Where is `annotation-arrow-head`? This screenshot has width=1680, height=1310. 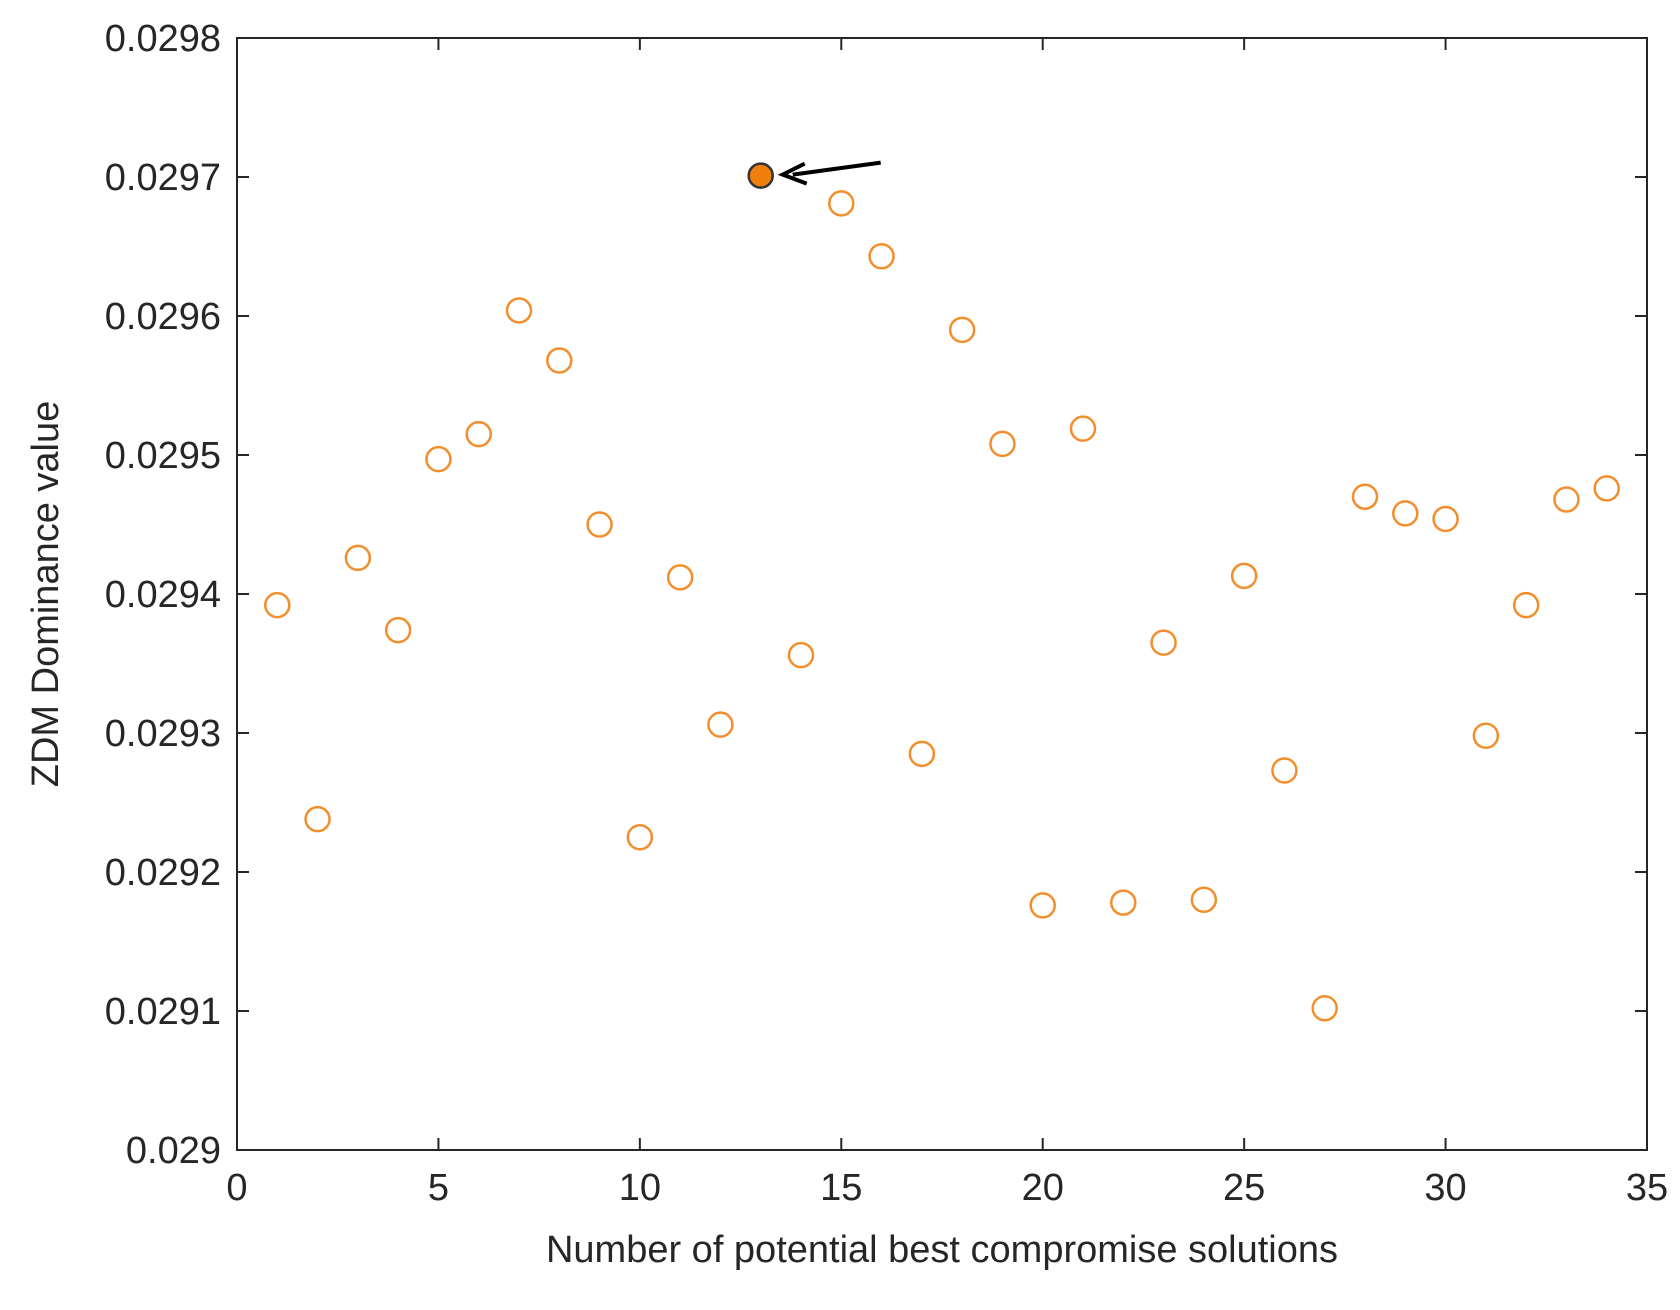
annotation-arrow-head is located at coordinates (792, 173).